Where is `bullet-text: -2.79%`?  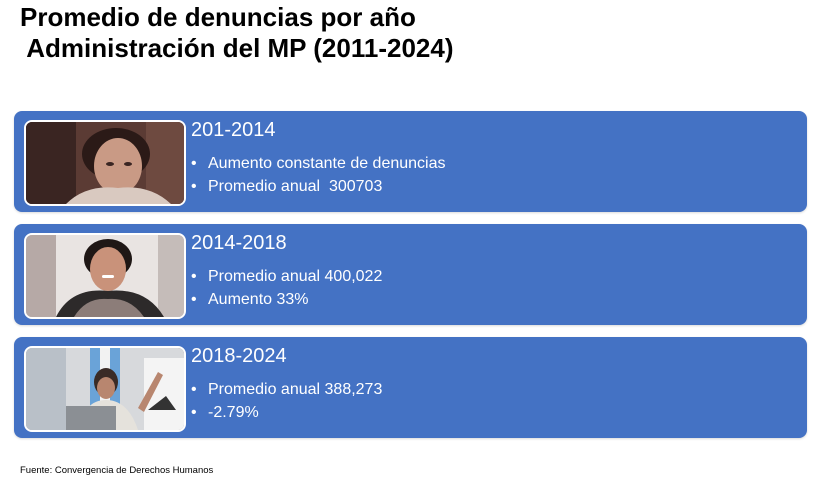 bullet-text: -2.79% is located at coordinates (233, 412).